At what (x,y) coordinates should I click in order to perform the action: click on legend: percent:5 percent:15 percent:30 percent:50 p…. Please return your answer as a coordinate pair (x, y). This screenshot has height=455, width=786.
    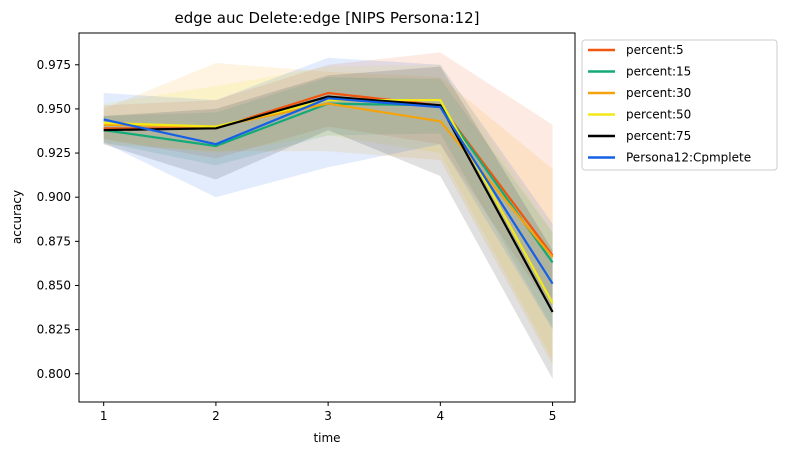
    Looking at the image, I should click on (679, 105).